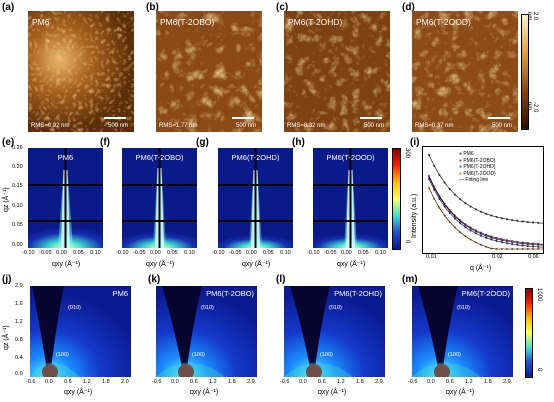 The height and width of the screenshot is (402, 554). What do you see at coordinates (282, 7) in the screenshot?
I see `panel-label-c: (c)` at bounding box center [282, 7].